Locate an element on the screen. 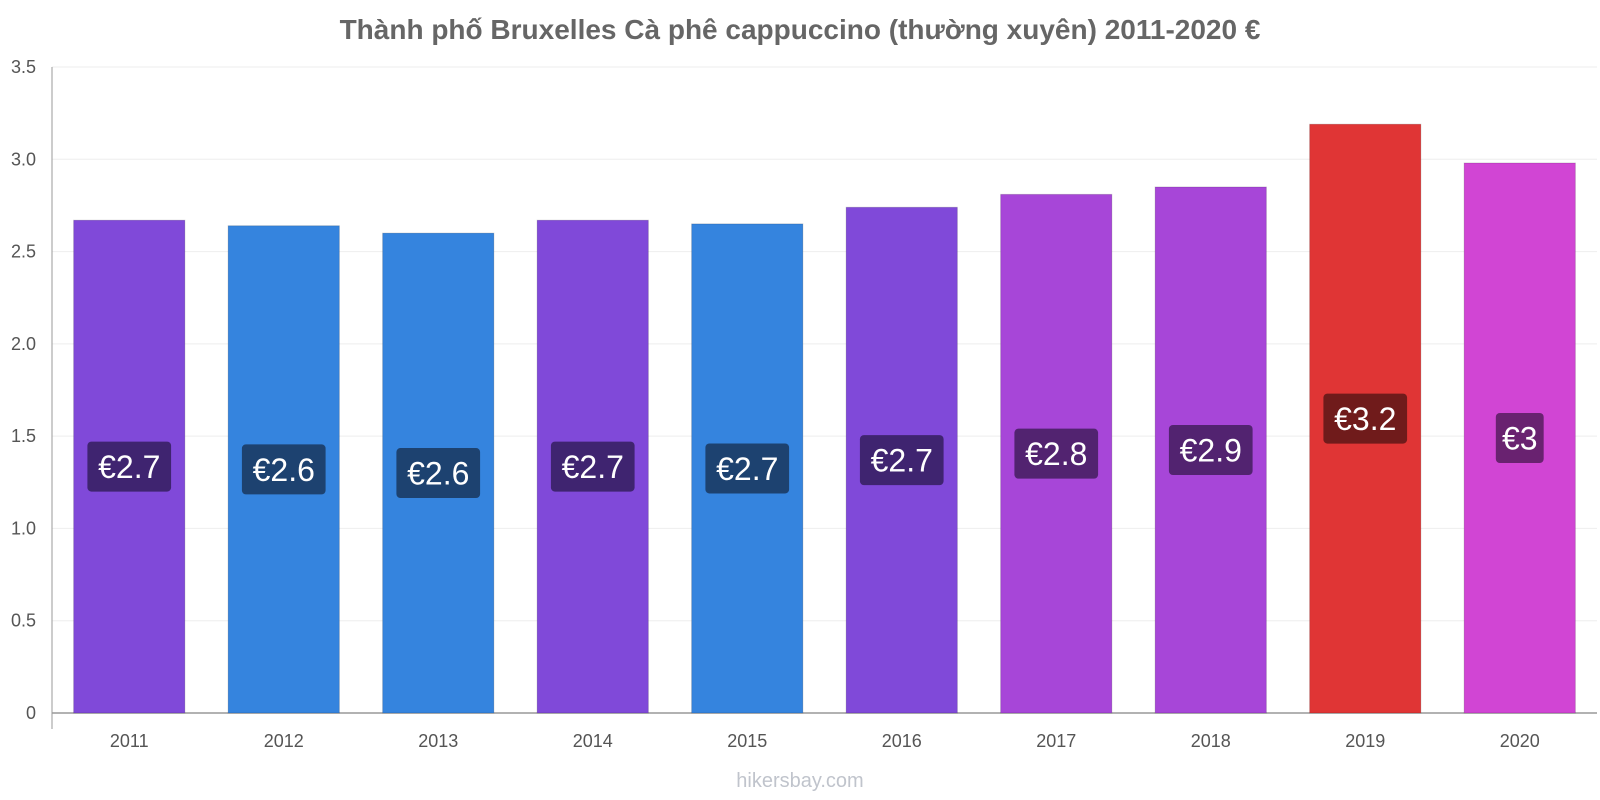 Image resolution: width=1600 pixels, height=800 pixels. data-label-text: €2.8 is located at coordinates (1056, 454).